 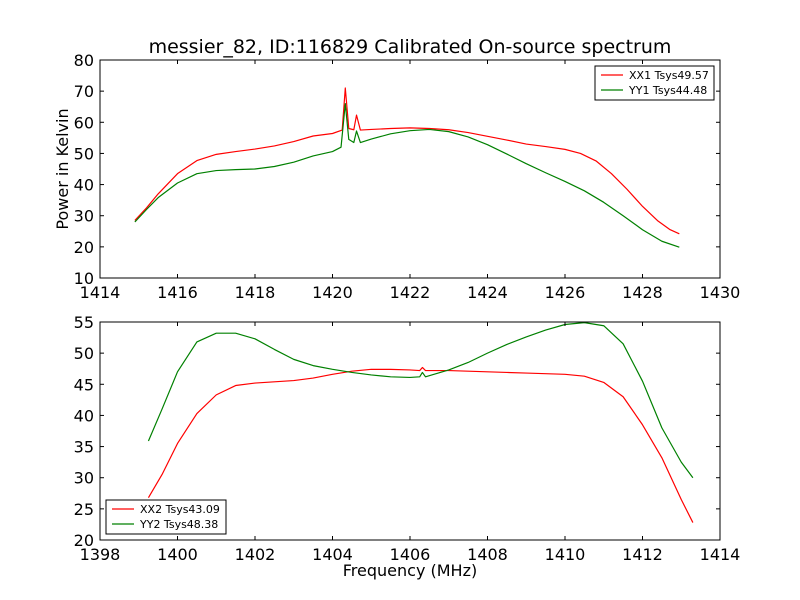 I want to click on x-tick-label: 1404, so click(x=332, y=554).